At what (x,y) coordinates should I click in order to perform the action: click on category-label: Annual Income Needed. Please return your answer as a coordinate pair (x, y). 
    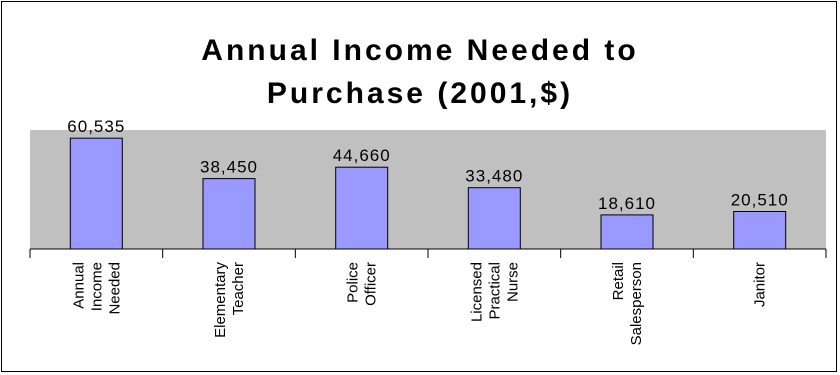
    Looking at the image, I should click on (96, 288).